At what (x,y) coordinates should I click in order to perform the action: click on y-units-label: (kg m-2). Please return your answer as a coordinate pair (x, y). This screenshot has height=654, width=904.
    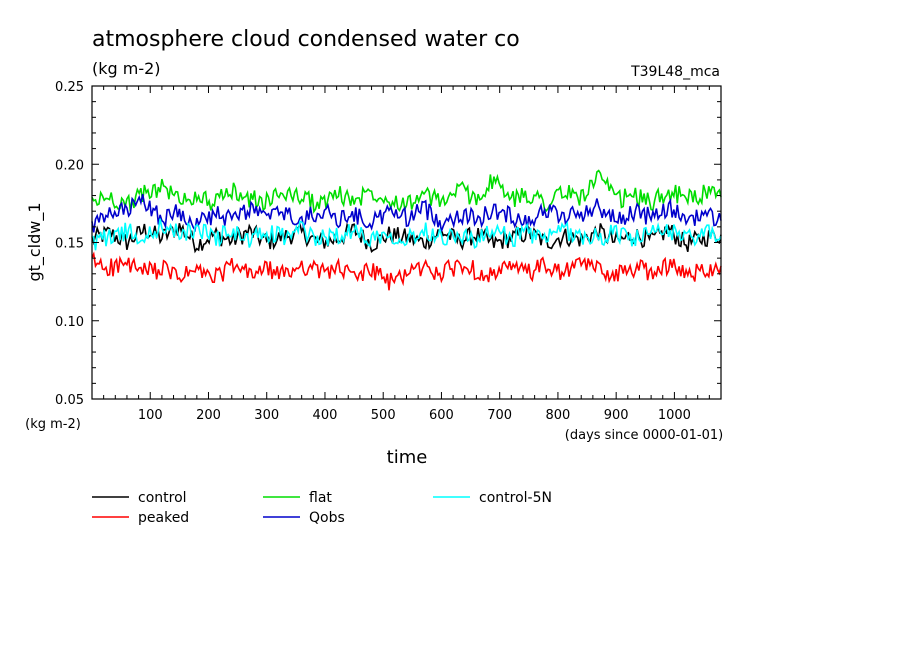
    Looking at the image, I should click on (53, 424).